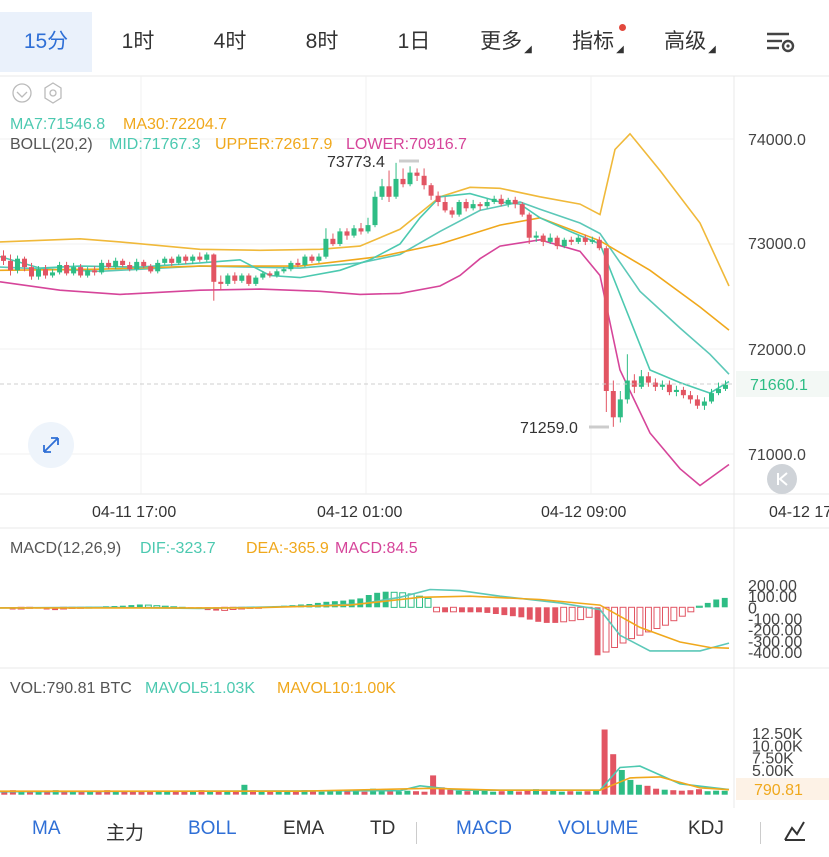  I want to click on tab-label: 1时, so click(138, 41).